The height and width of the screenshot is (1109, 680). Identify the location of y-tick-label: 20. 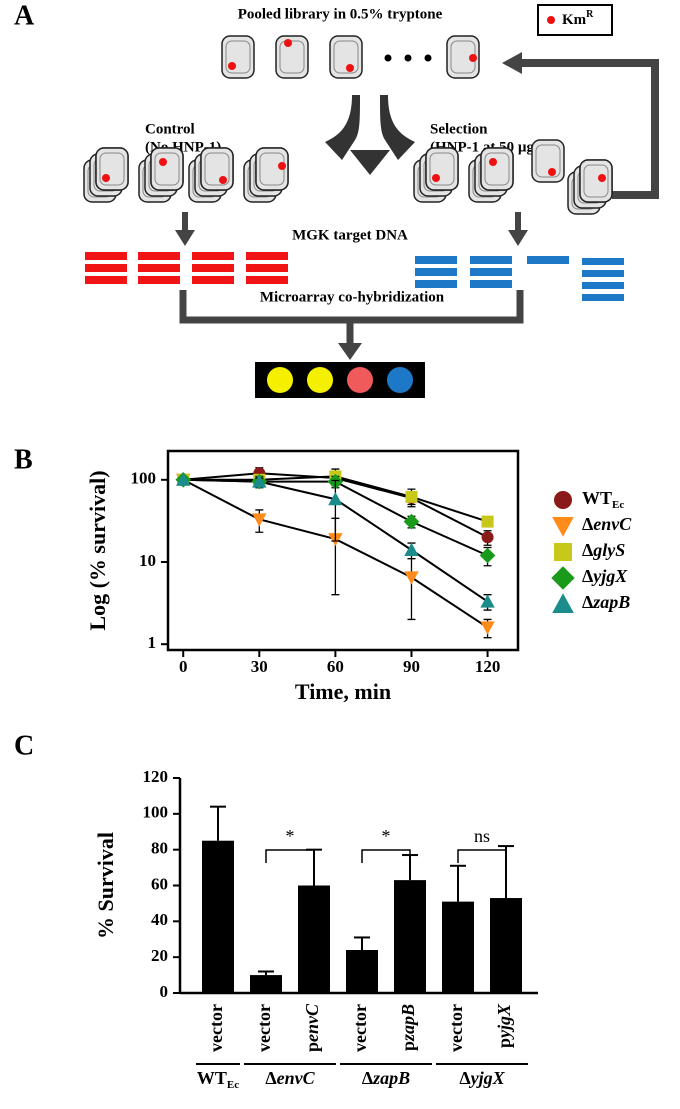
(159, 955).